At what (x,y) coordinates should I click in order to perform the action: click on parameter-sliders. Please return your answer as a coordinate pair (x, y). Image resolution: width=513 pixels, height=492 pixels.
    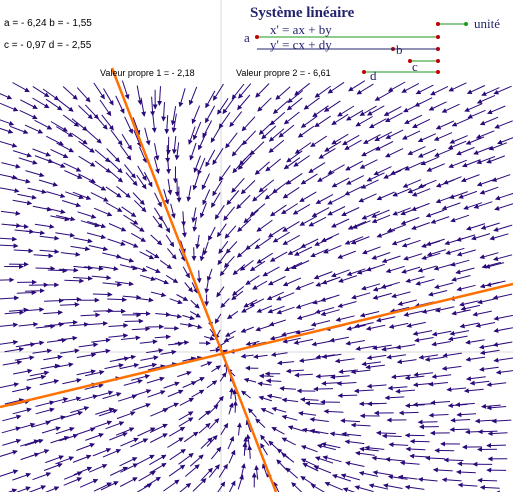
    Looking at the image, I should click on (361, 48).